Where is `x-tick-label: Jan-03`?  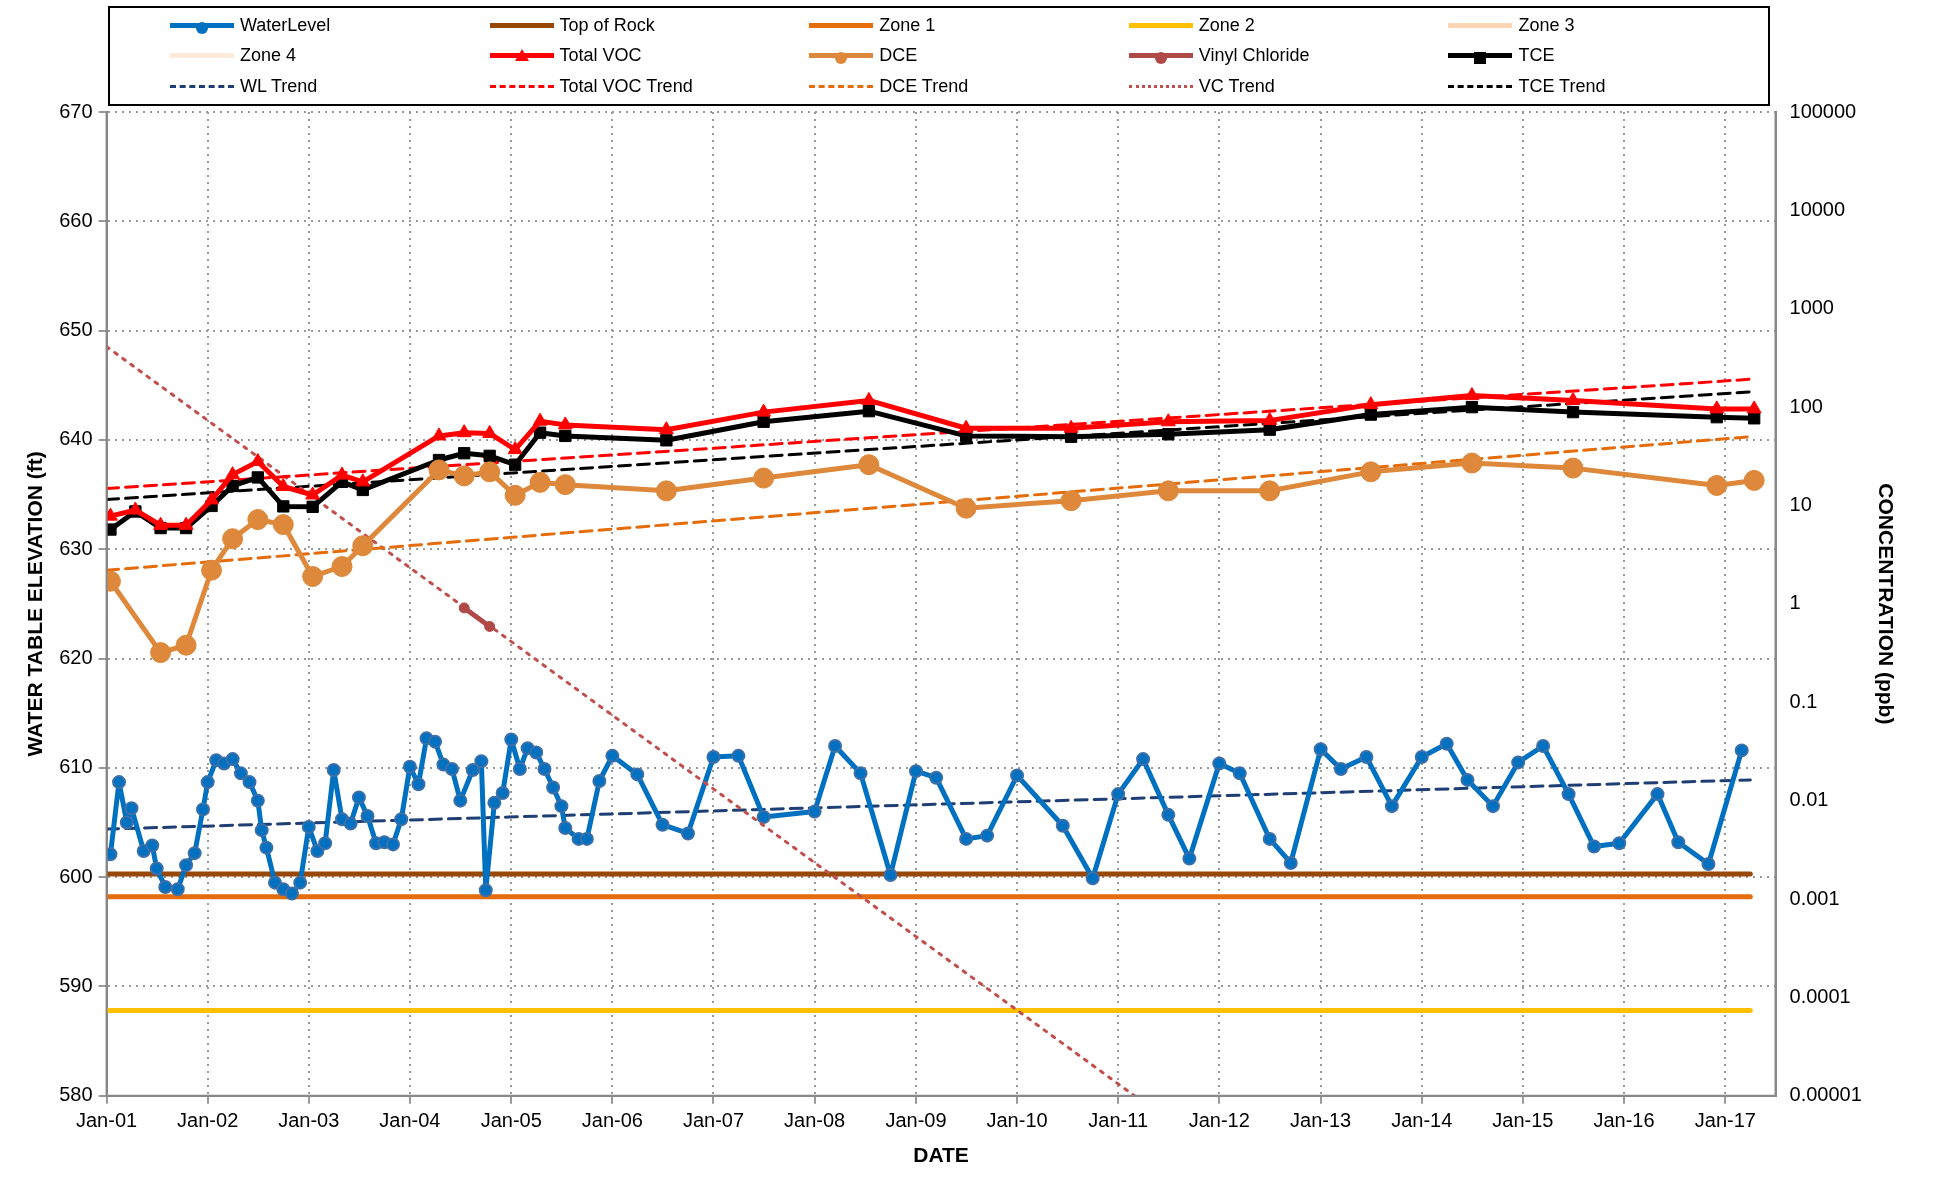 x-tick-label: Jan-03 is located at coordinates (309, 1120).